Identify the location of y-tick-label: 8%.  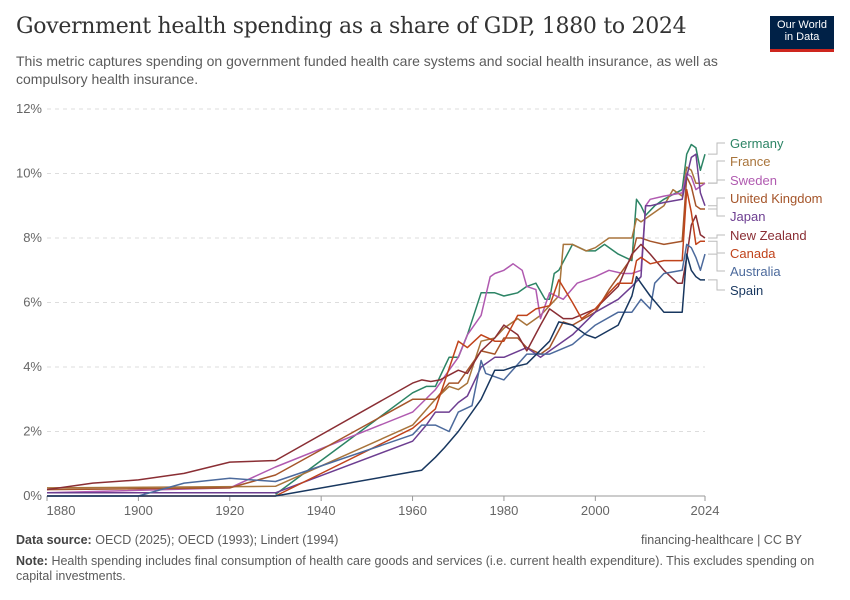
(32, 237).